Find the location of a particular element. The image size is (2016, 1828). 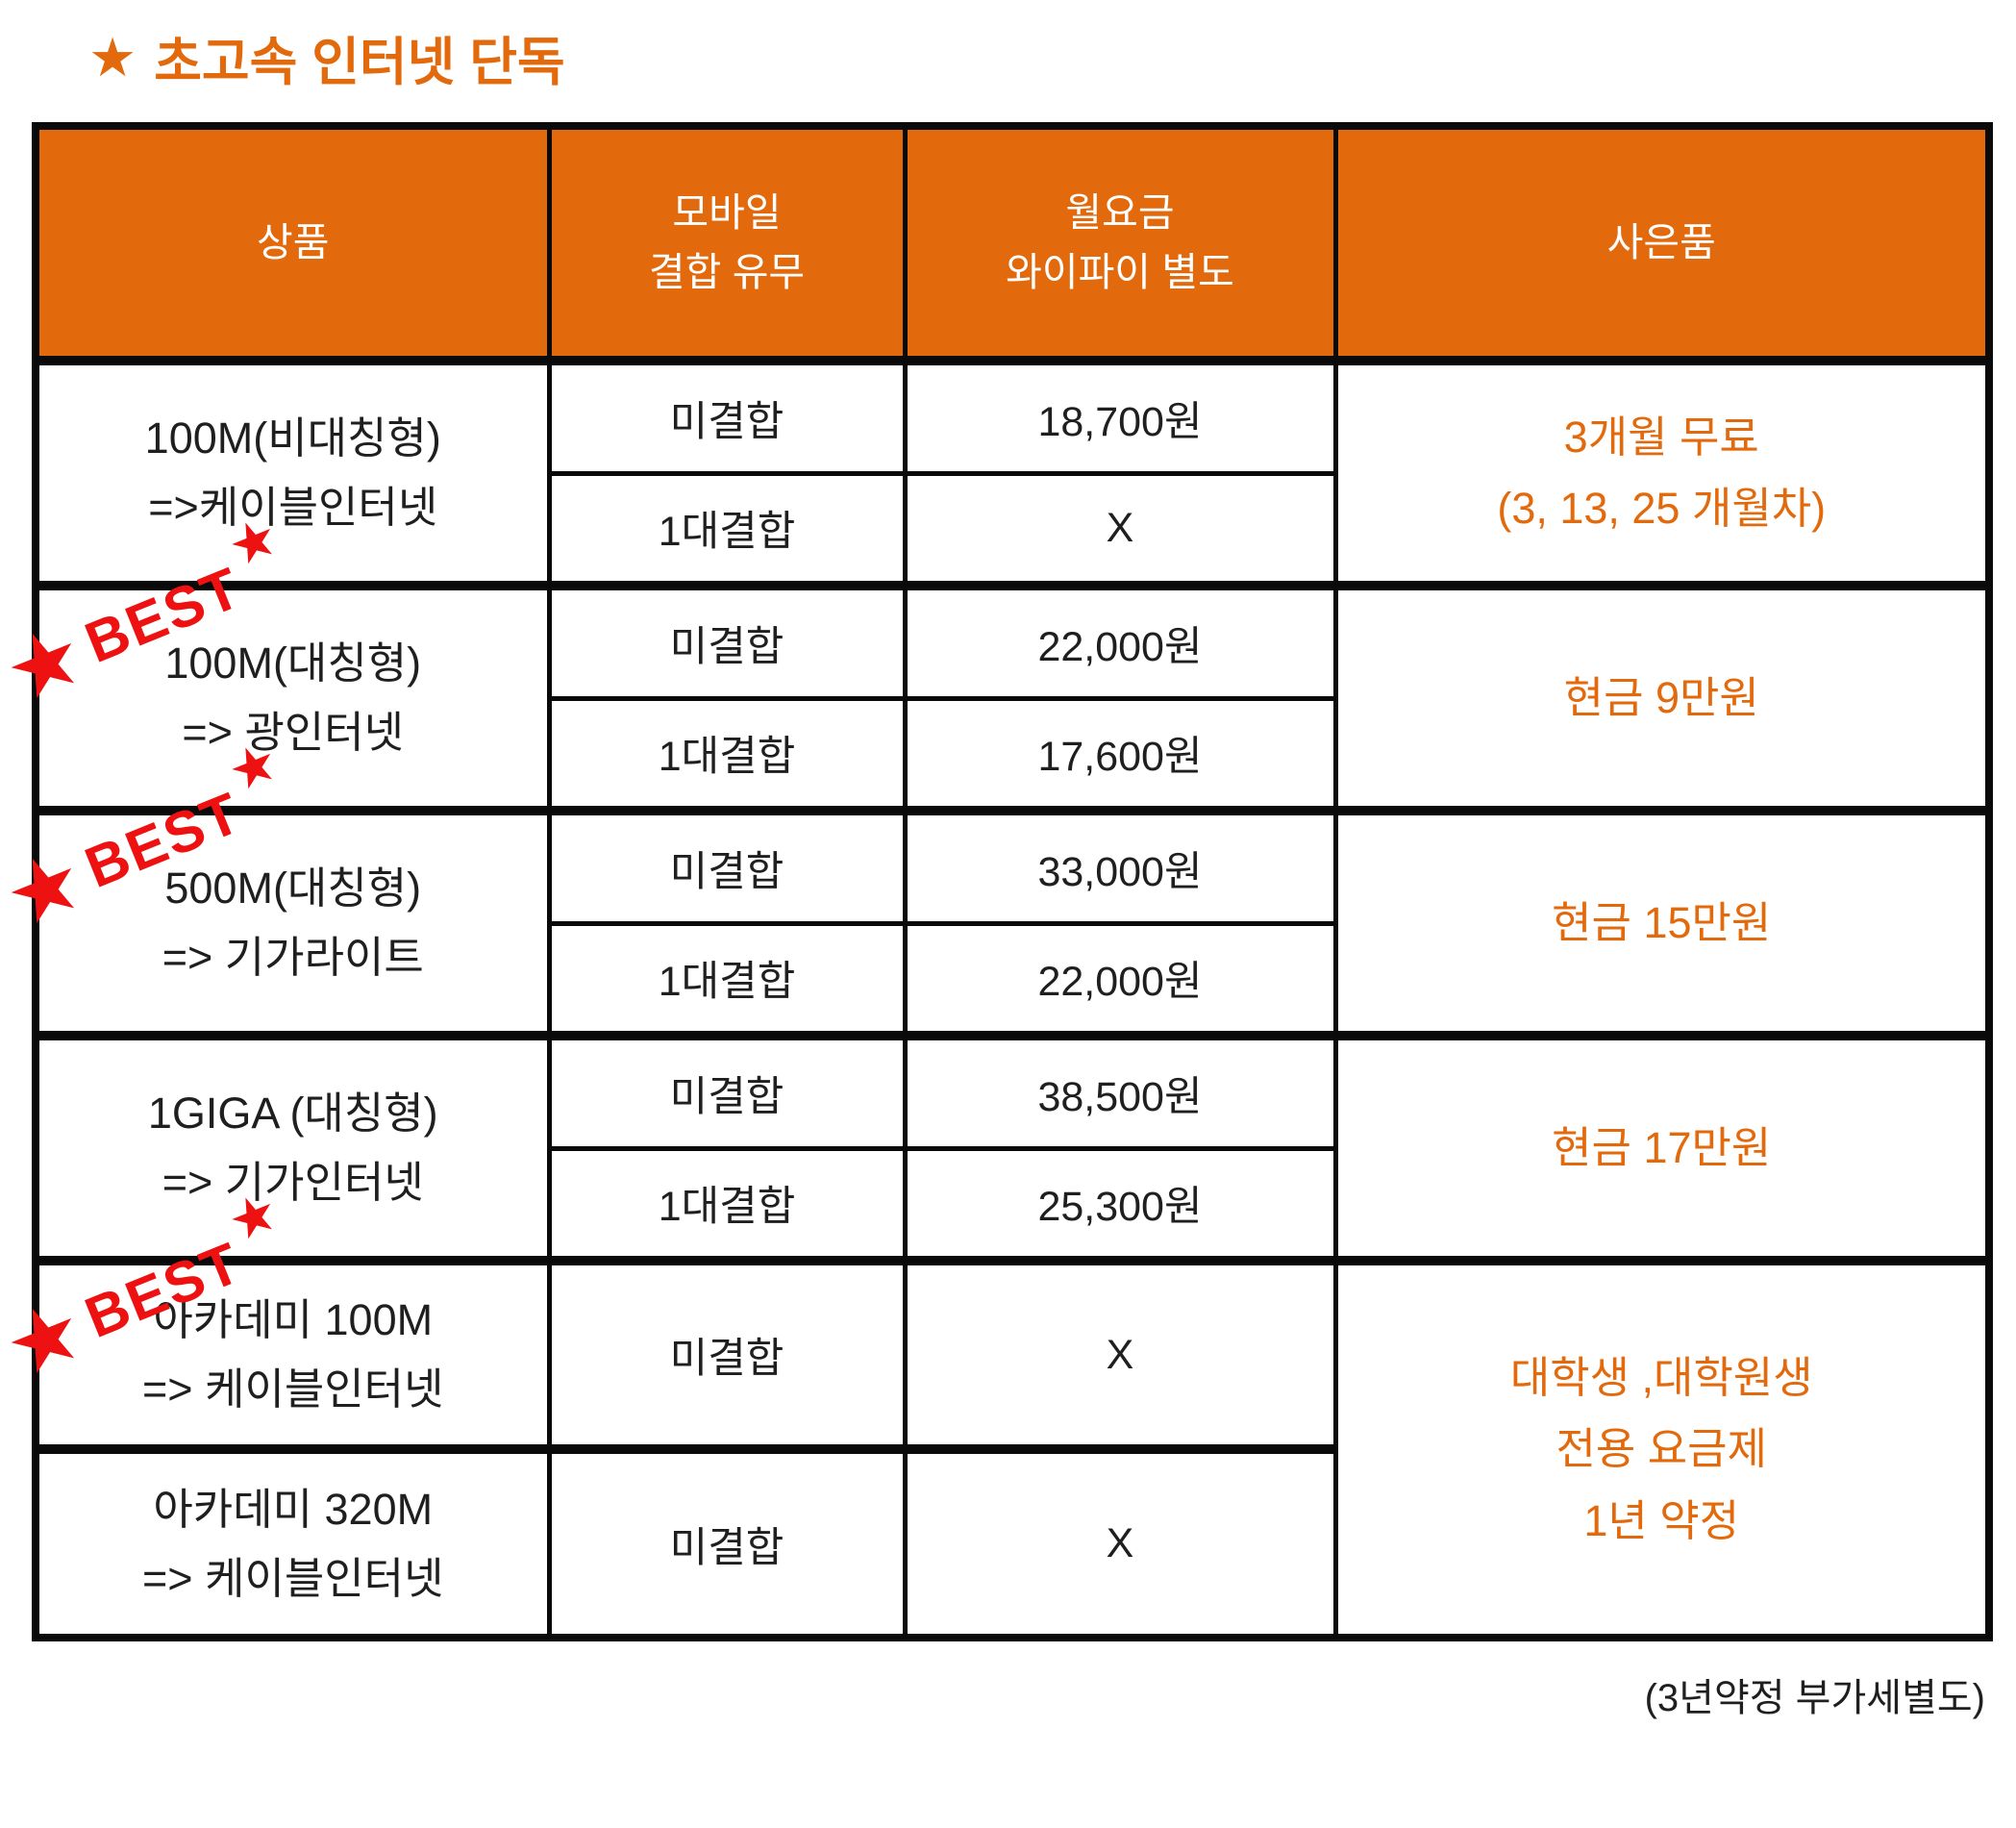

product-cell: 100M(비대칭형) =>케이블인터넷 is located at coordinates (292, 473).